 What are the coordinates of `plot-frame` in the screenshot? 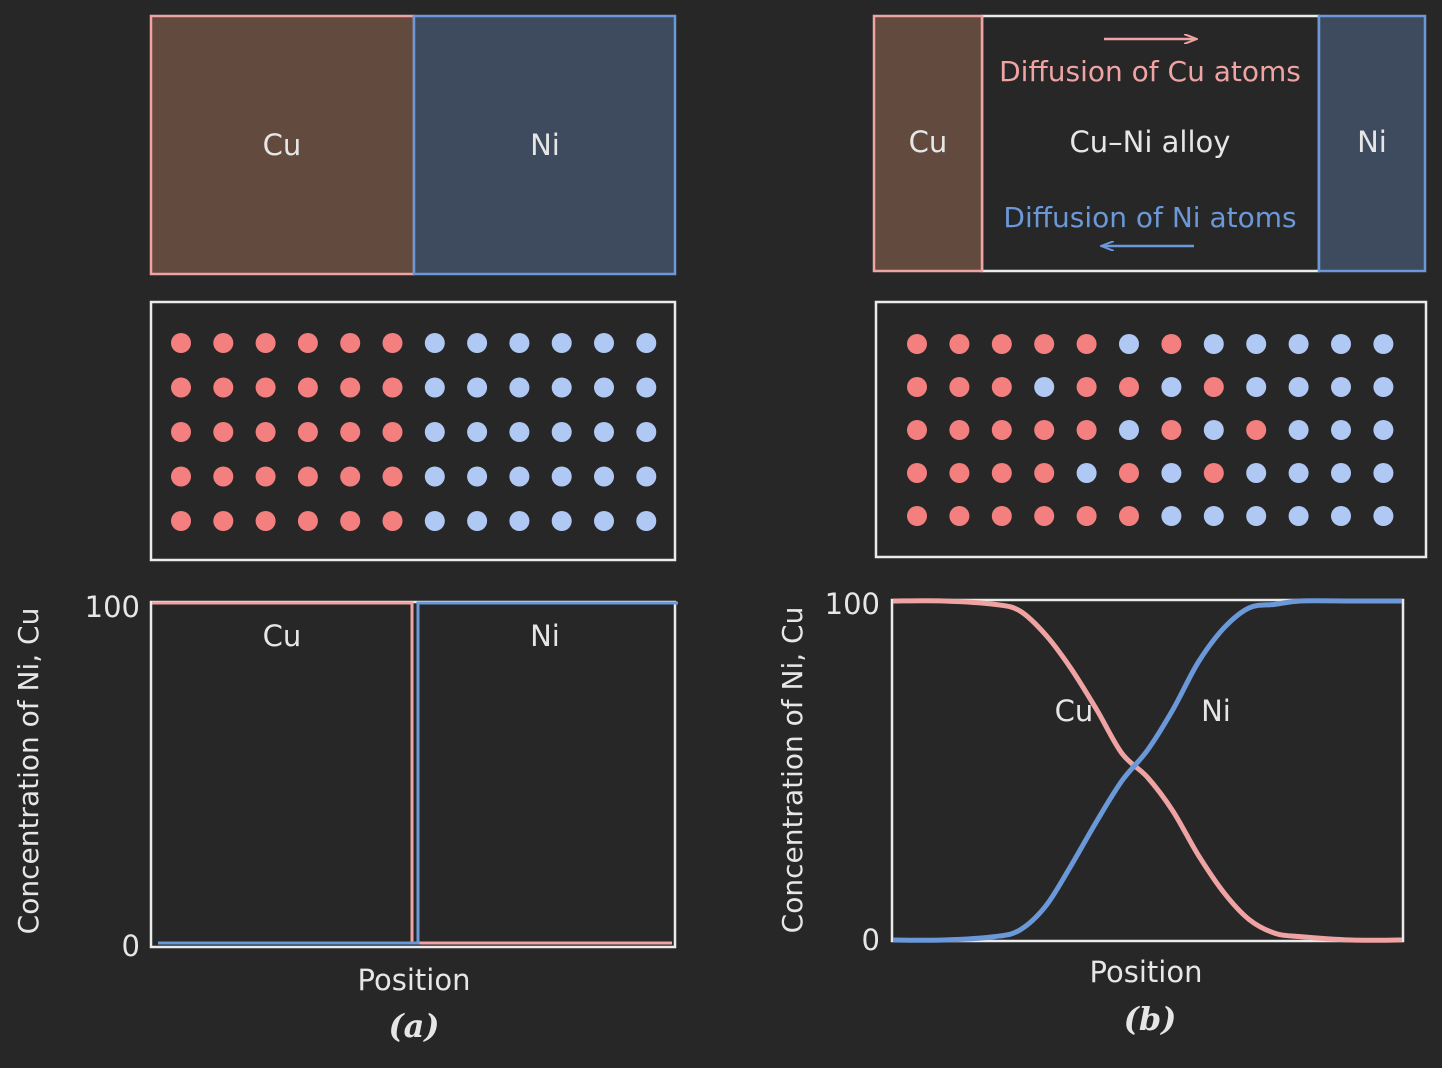 It's located at (1147, 770).